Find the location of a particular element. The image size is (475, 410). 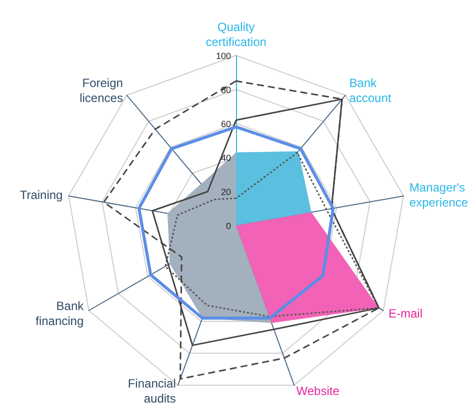

spoke-label: Bank account is located at coordinates (370, 91).